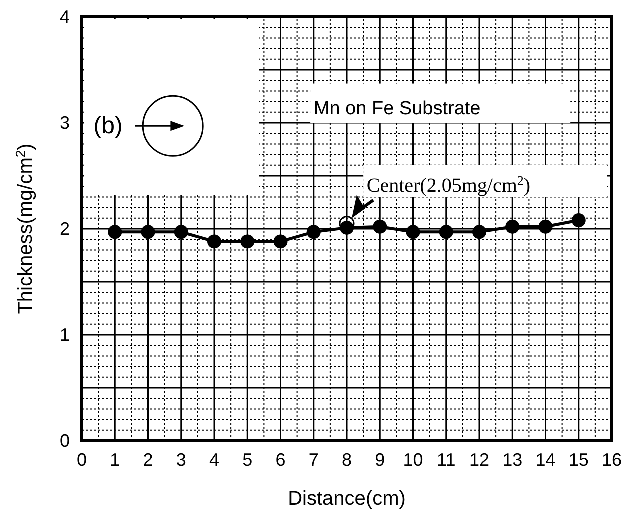 The height and width of the screenshot is (517, 630). Describe the element at coordinates (397, 109) in the screenshot. I see `annotation: Mn on Fe Substrate` at that location.